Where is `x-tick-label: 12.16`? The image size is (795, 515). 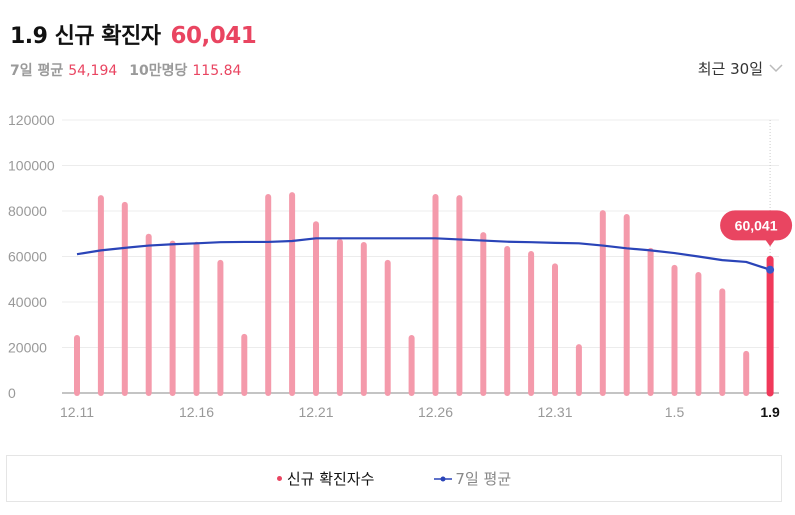
x-tick-label: 12.16 is located at coordinates (196, 412).